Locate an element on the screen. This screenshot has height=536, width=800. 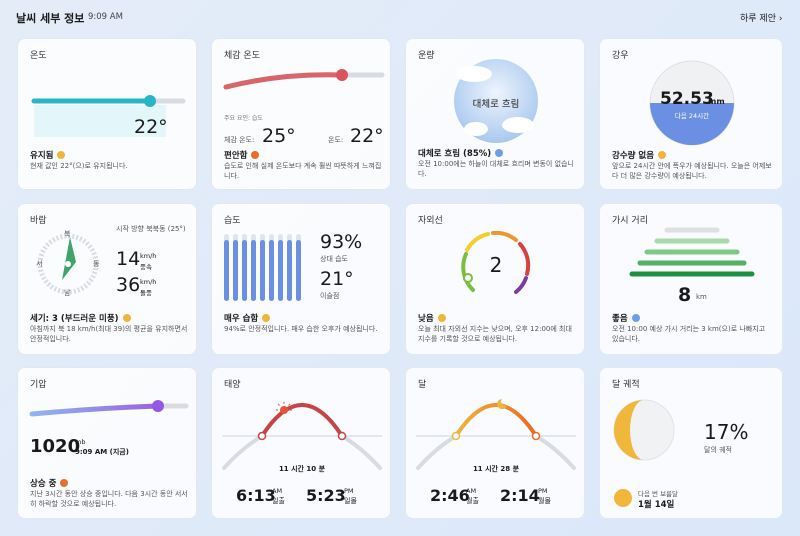
status: 좋음 is located at coordinates (626, 318).